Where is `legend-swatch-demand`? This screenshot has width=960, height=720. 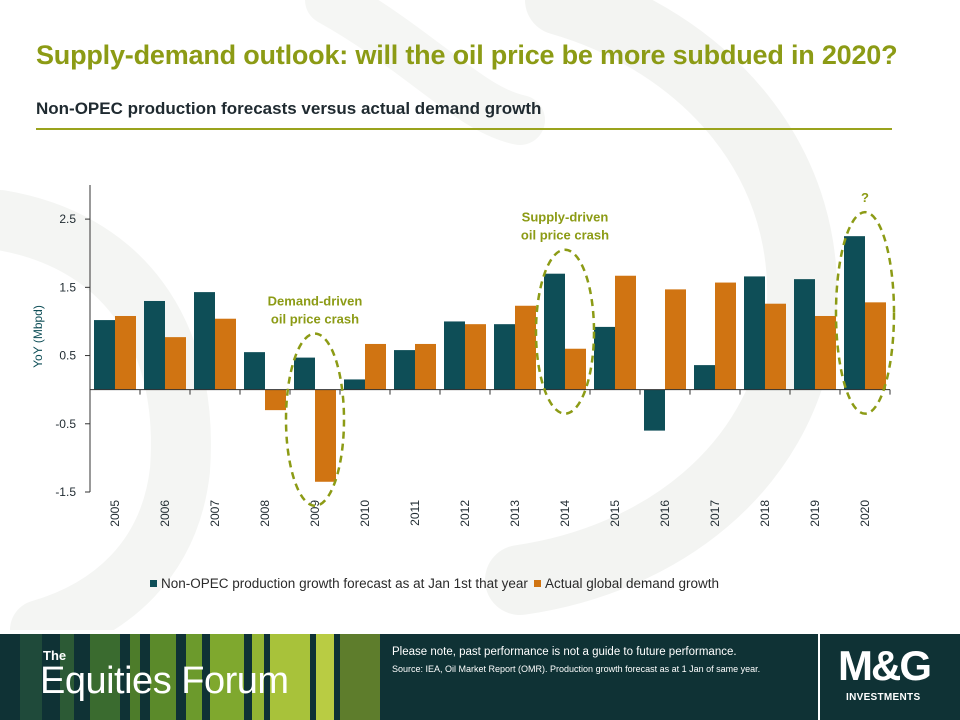
legend-swatch-demand is located at coordinates (537, 583).